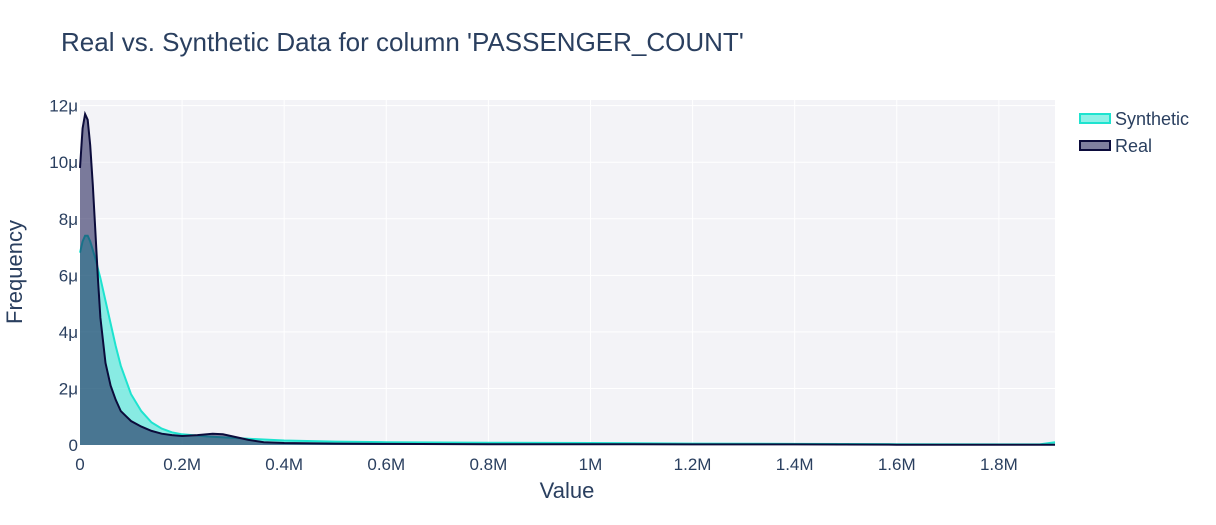 The image size is (1216, 525). What do you see at coordinates (68, 388) in the screenshot?
I see `y-tick-label: 2μ` at bounding box center [68, 388].